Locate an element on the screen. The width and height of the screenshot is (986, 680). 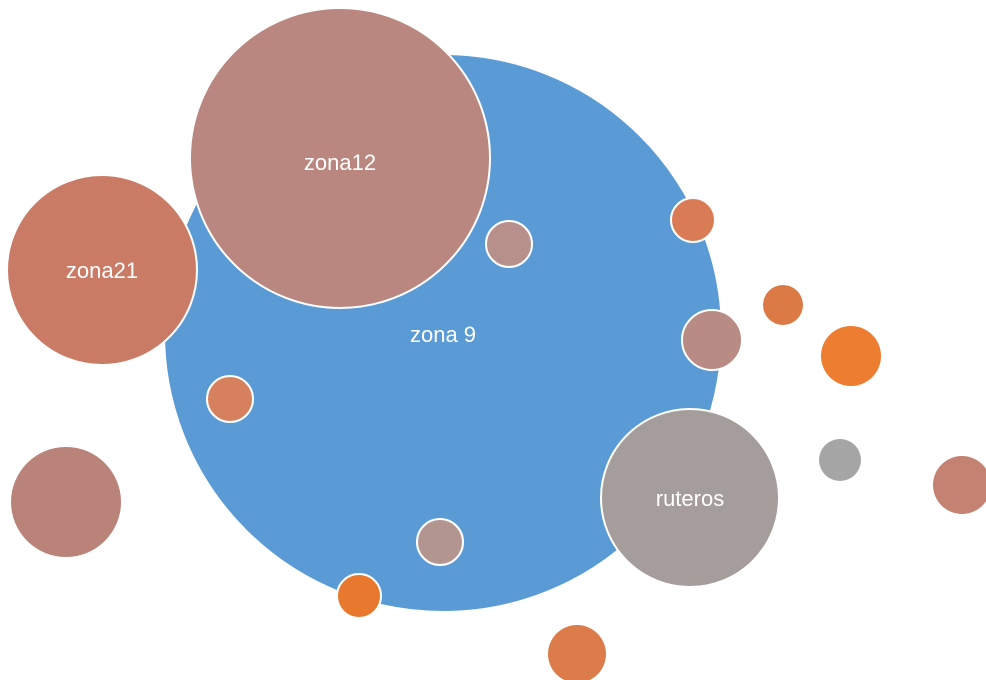
bubble-label: ruteros is located at coordinates (690, 498).